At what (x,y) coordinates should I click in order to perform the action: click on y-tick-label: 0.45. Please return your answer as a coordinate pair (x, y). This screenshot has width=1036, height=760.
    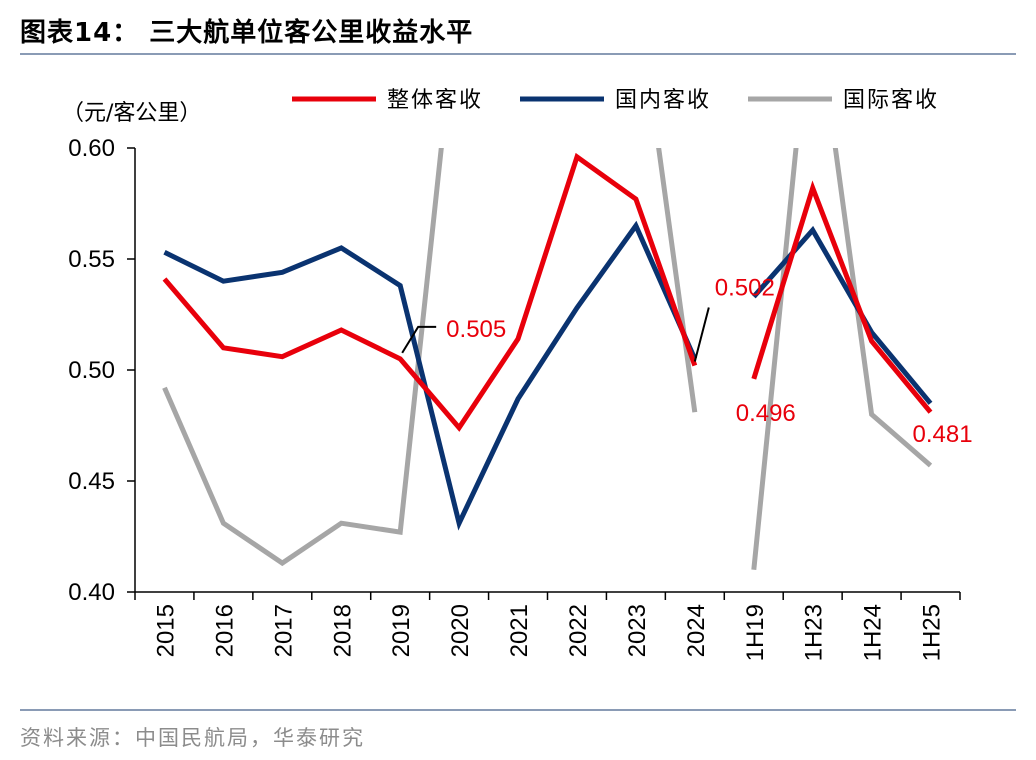
    Looking at the image, I should click on (91, 481).